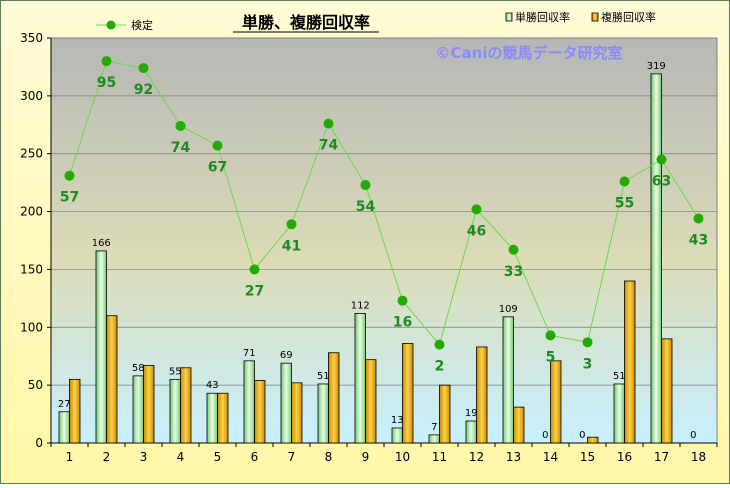 This screenshot has height=488, width=730. What do you see at coordinates (143, 90) in the screenshot?
I see `line-point-label: 92` at bounding box center [143, 90].